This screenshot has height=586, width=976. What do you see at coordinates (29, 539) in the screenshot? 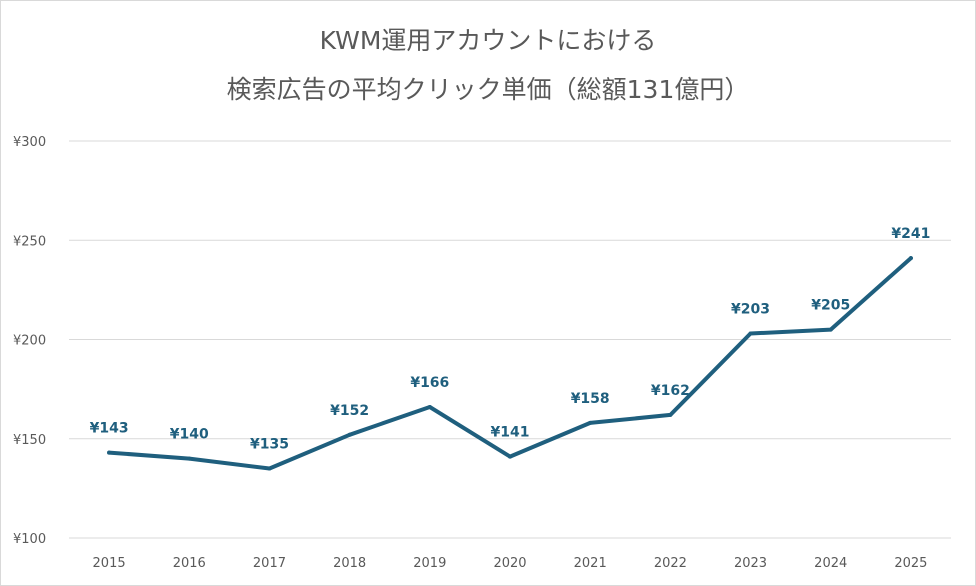
I see `y-tick-label: ¥100` at bounding box center [29, 539].